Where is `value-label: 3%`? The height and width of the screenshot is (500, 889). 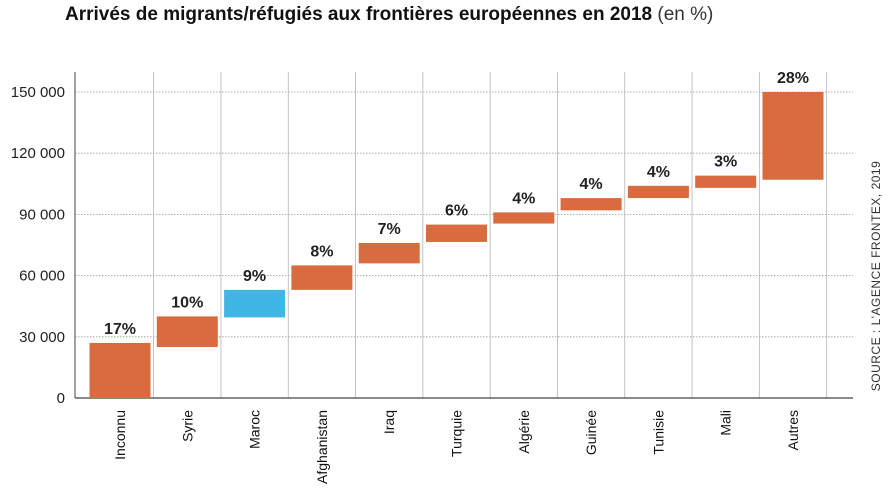 value-label: 3% is located at coordinates (725, 162).